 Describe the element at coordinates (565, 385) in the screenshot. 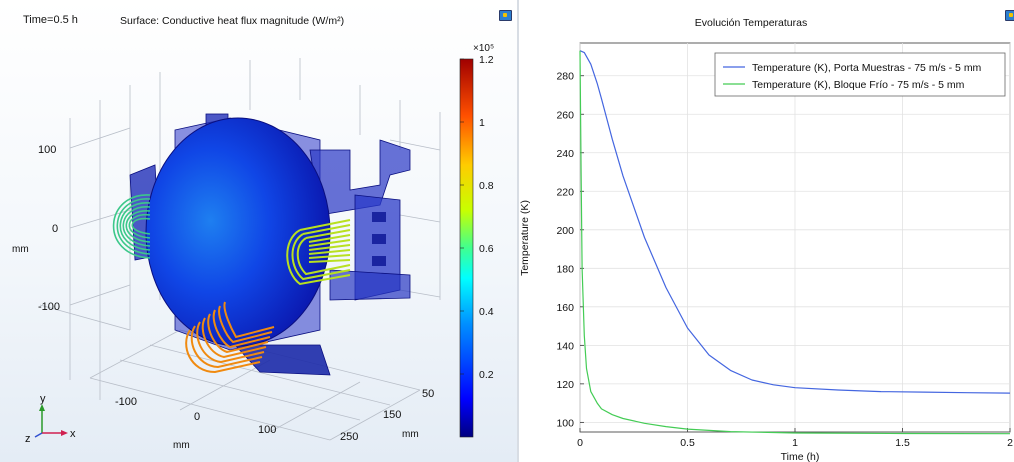

I see `y-tick-label: 120` at that location.